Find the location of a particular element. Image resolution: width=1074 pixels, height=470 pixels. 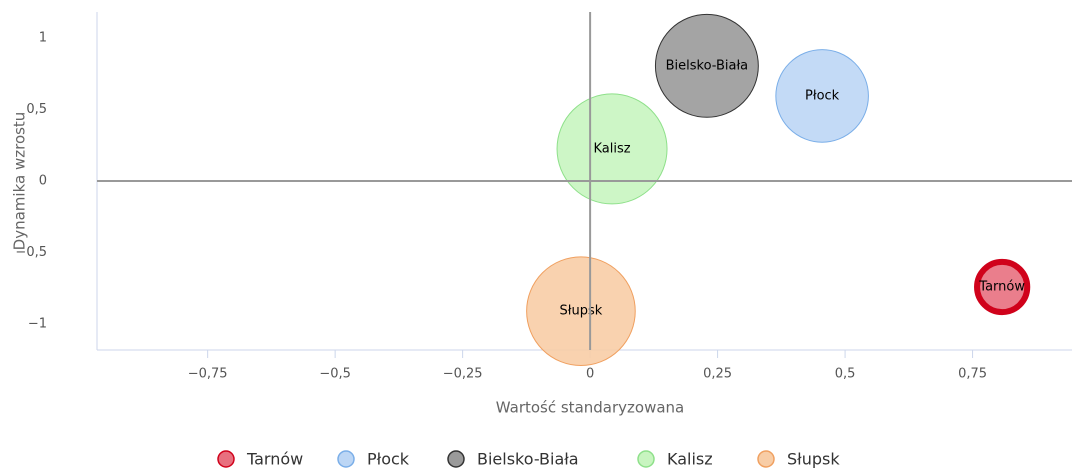

bubble-label: Płock is located at coordinates (822, 95).